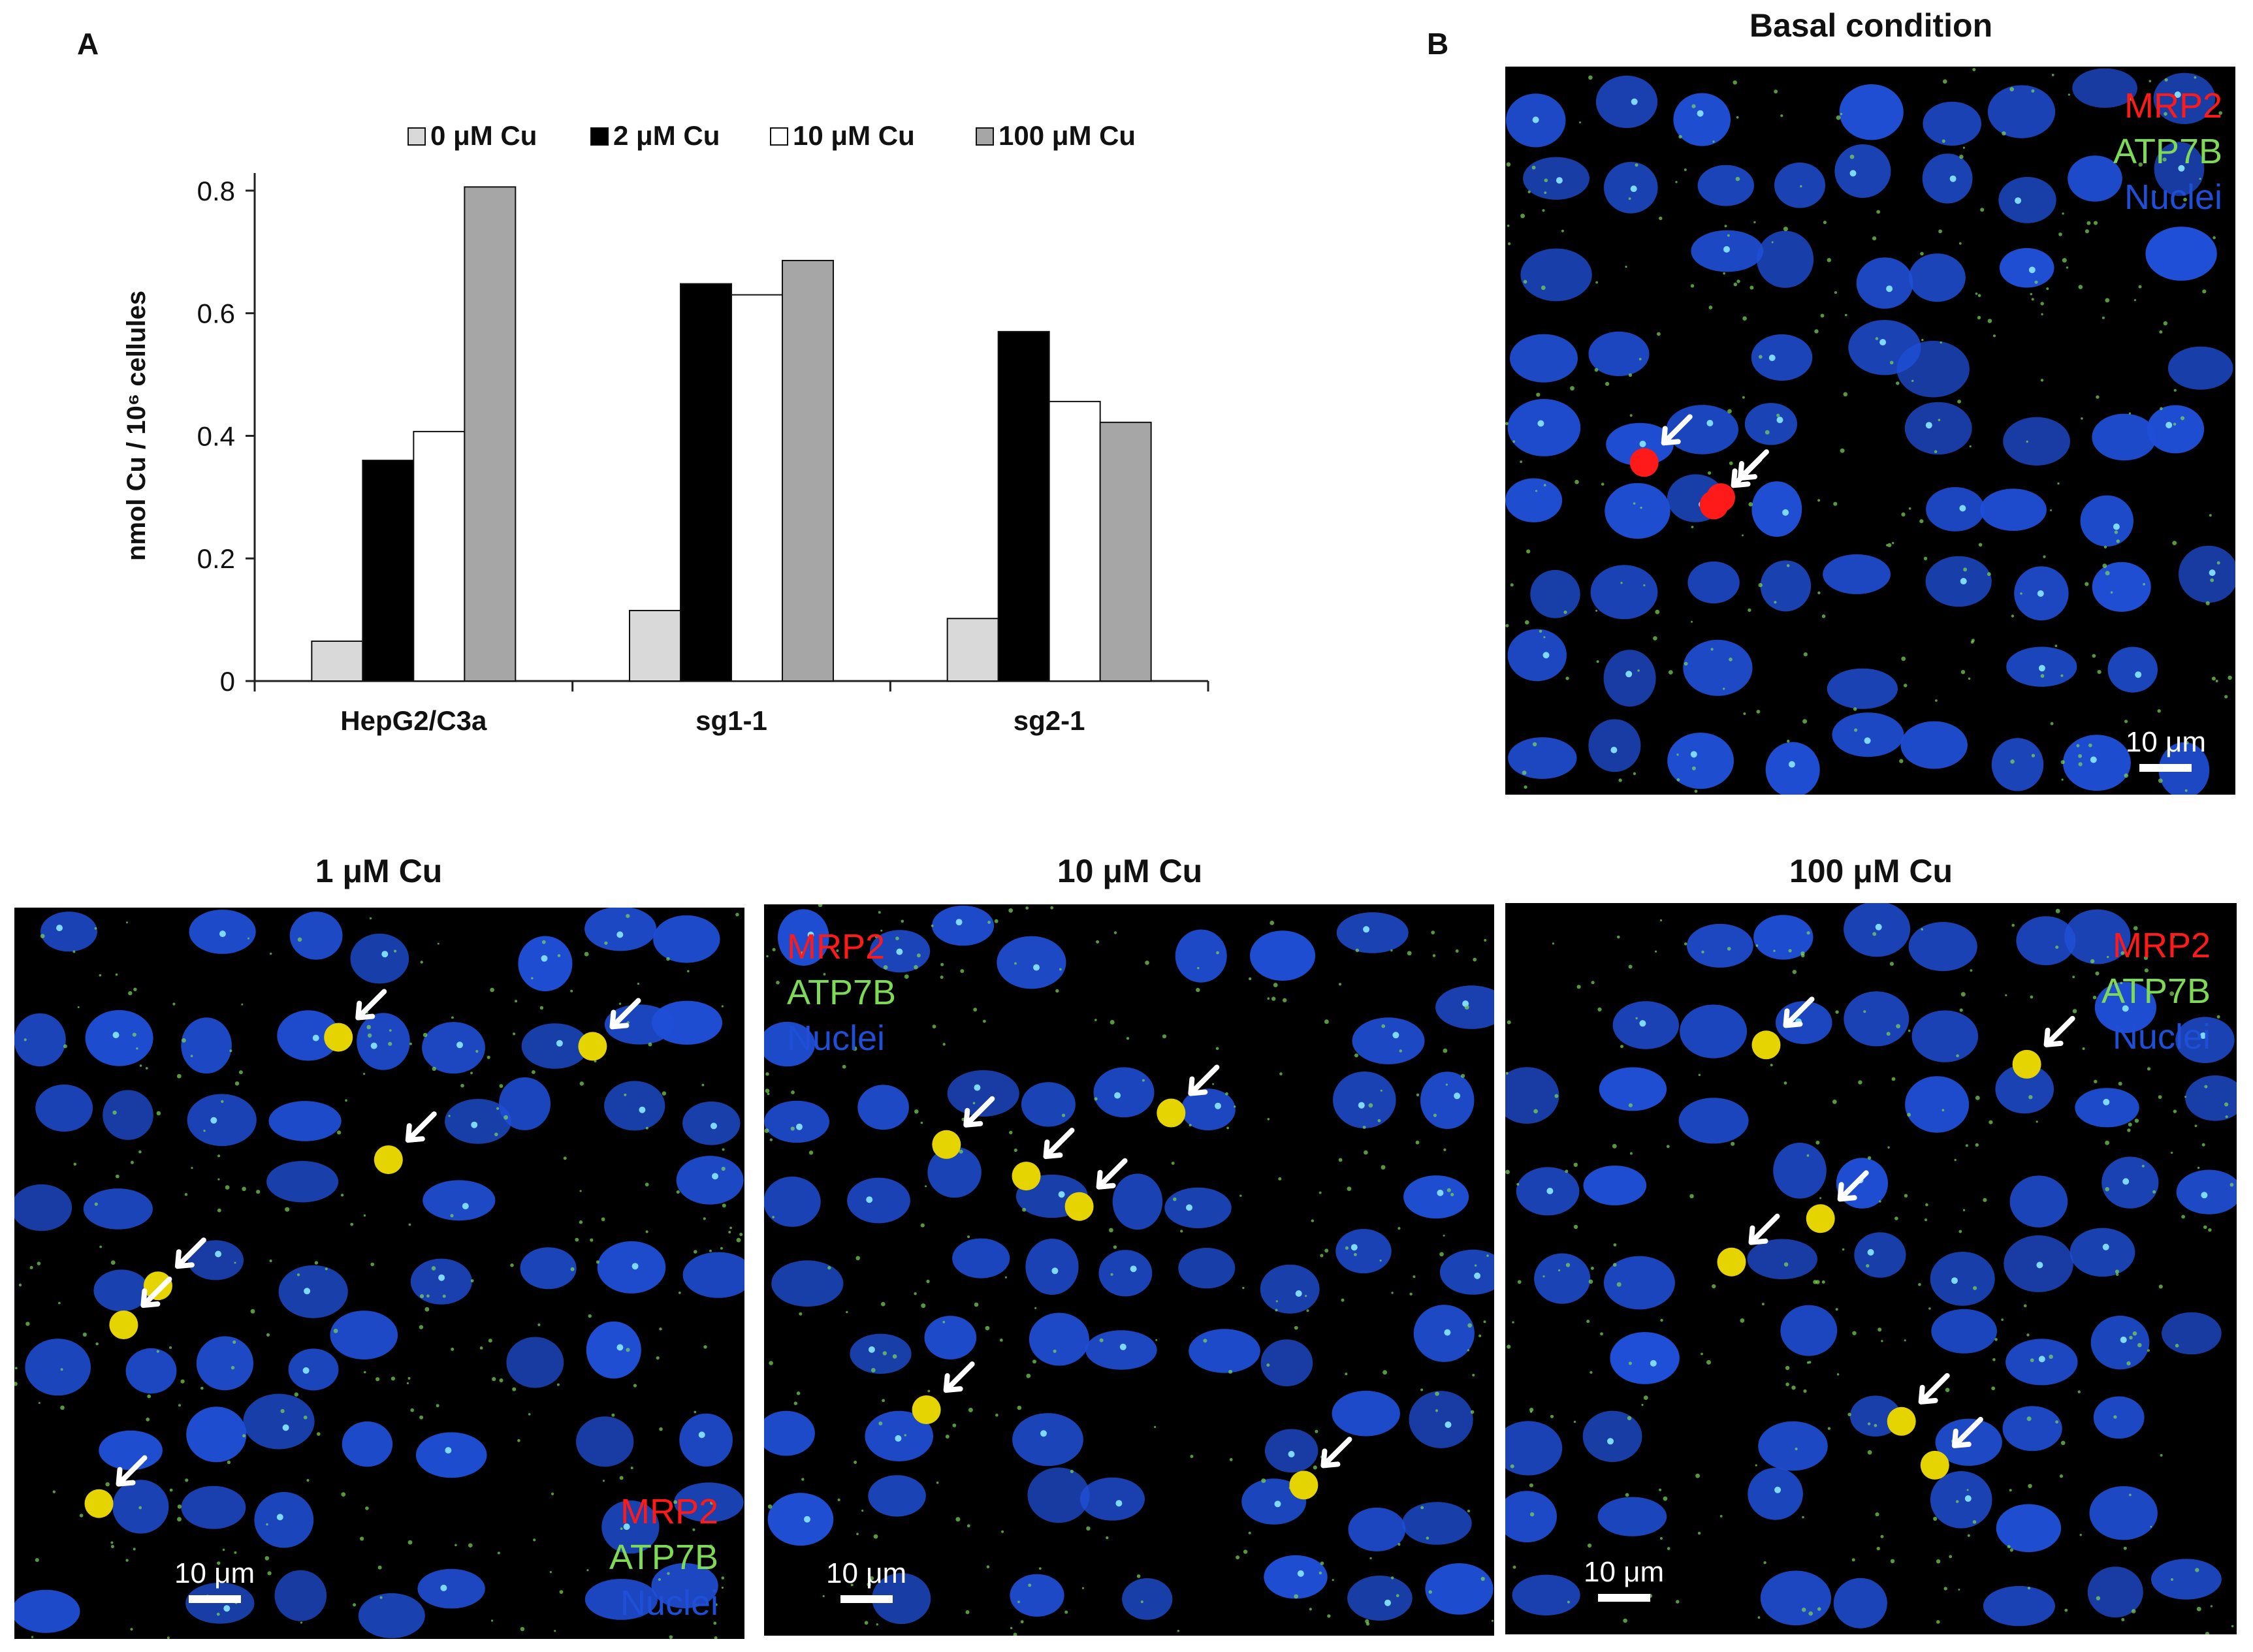 The width and height of the screenshot is (2253, 1652). I want to click on cu10-title: 10 μM Cu, so click(1130, 871).